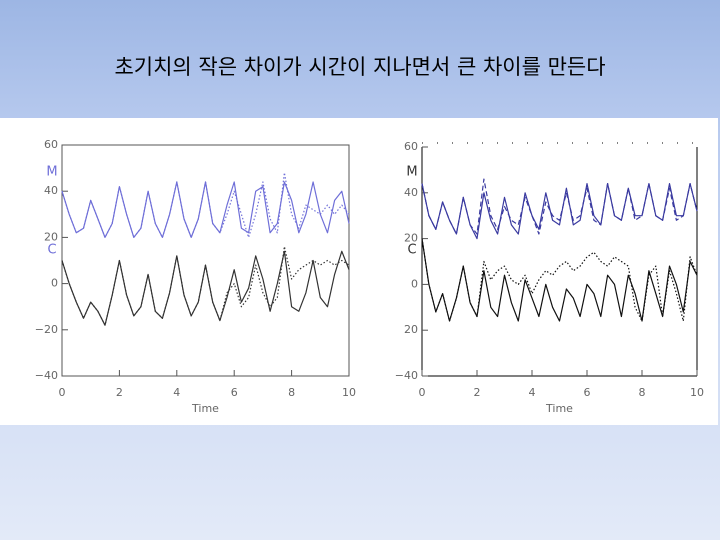 The image size is (720, 540). I want to click on slide-title: 초기치의 작은 차이가 시간이 지나면서 큰 차이를 만든다, so click(359, 67).